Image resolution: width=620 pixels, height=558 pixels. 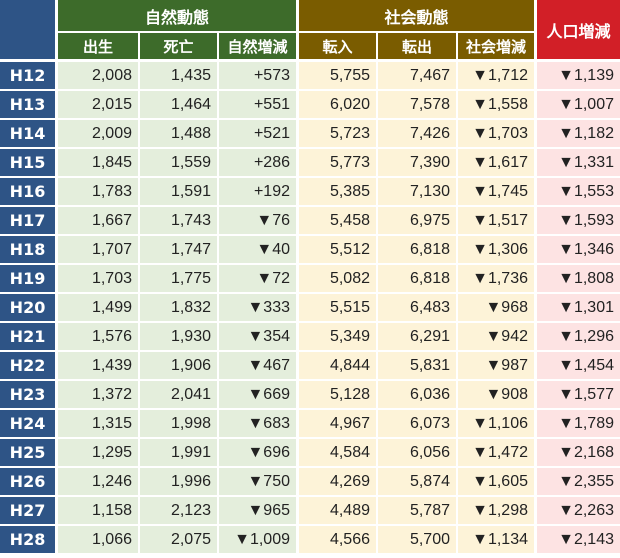 I want to click on social-change-cell: ▼1,106, so click(x=497, y=424).